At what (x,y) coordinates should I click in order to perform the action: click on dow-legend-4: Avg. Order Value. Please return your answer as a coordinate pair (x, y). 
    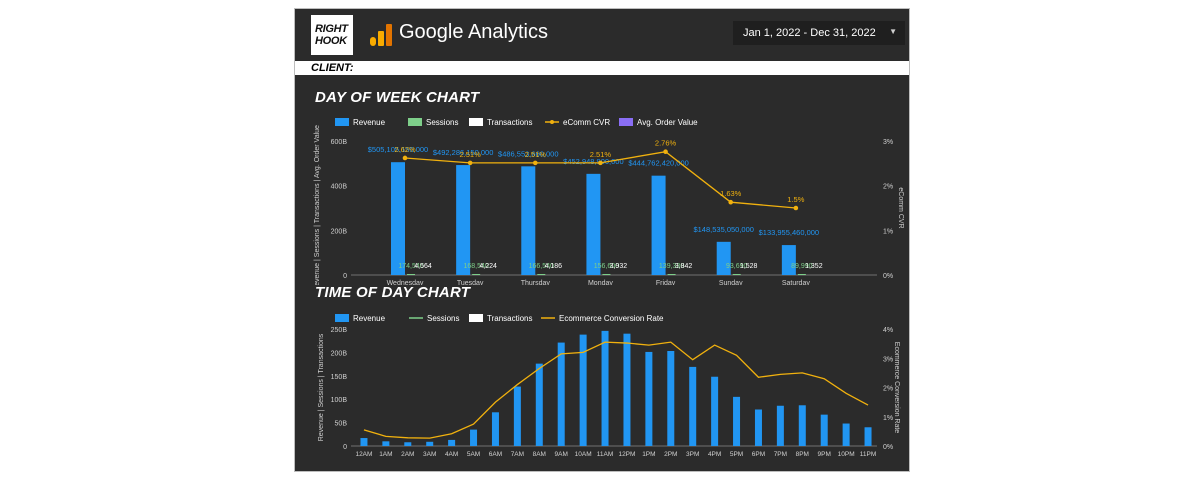
    Looking at the image, I should click on (667, 122).